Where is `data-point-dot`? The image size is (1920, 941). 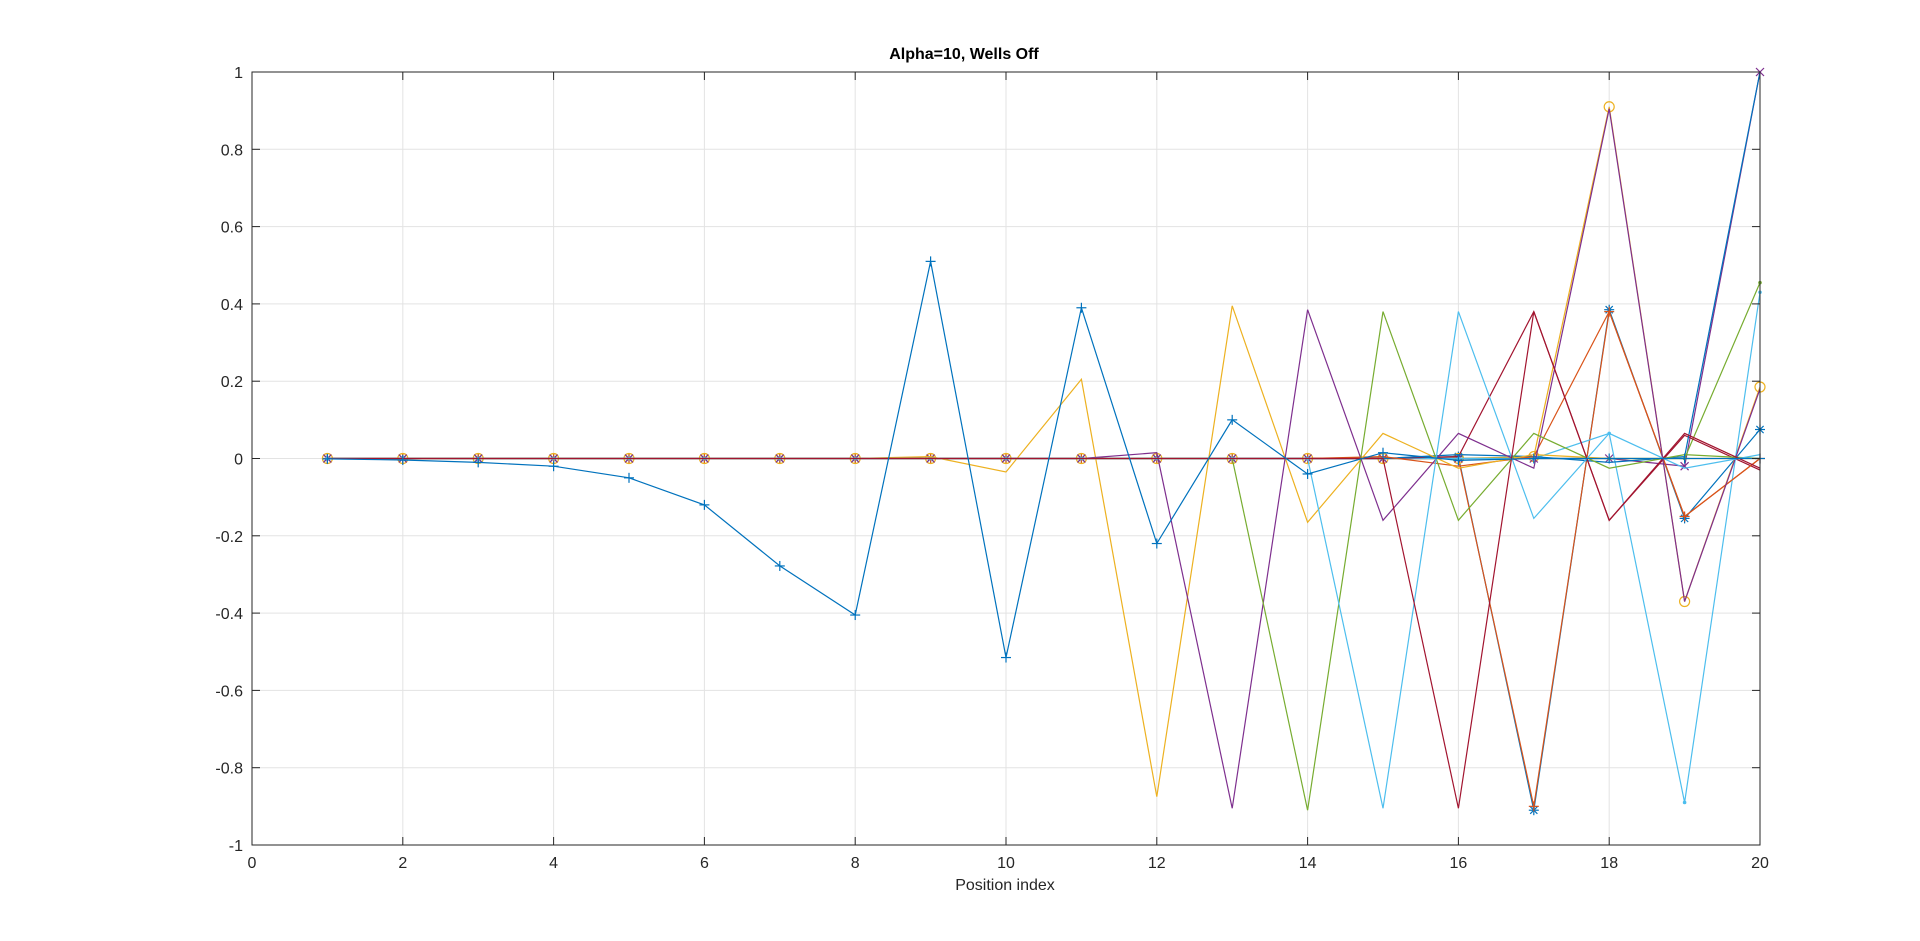 data-point-dot is located at coordinates (1684, 802).